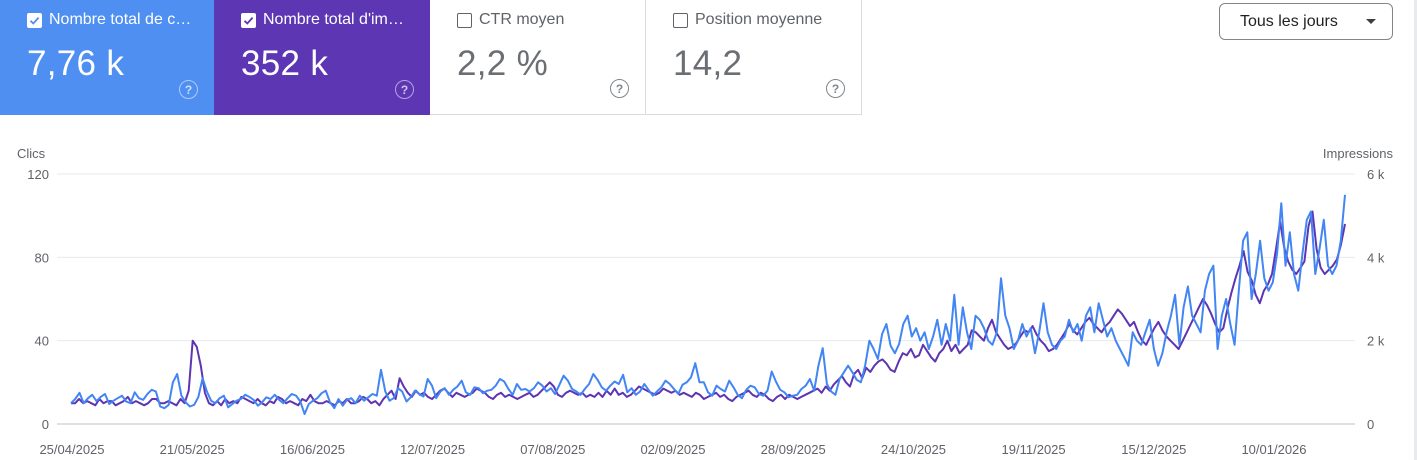 This screenshot has height=460, width=1417. I want to click on x-tick-label: 16/06/2025, so click(312, 449).